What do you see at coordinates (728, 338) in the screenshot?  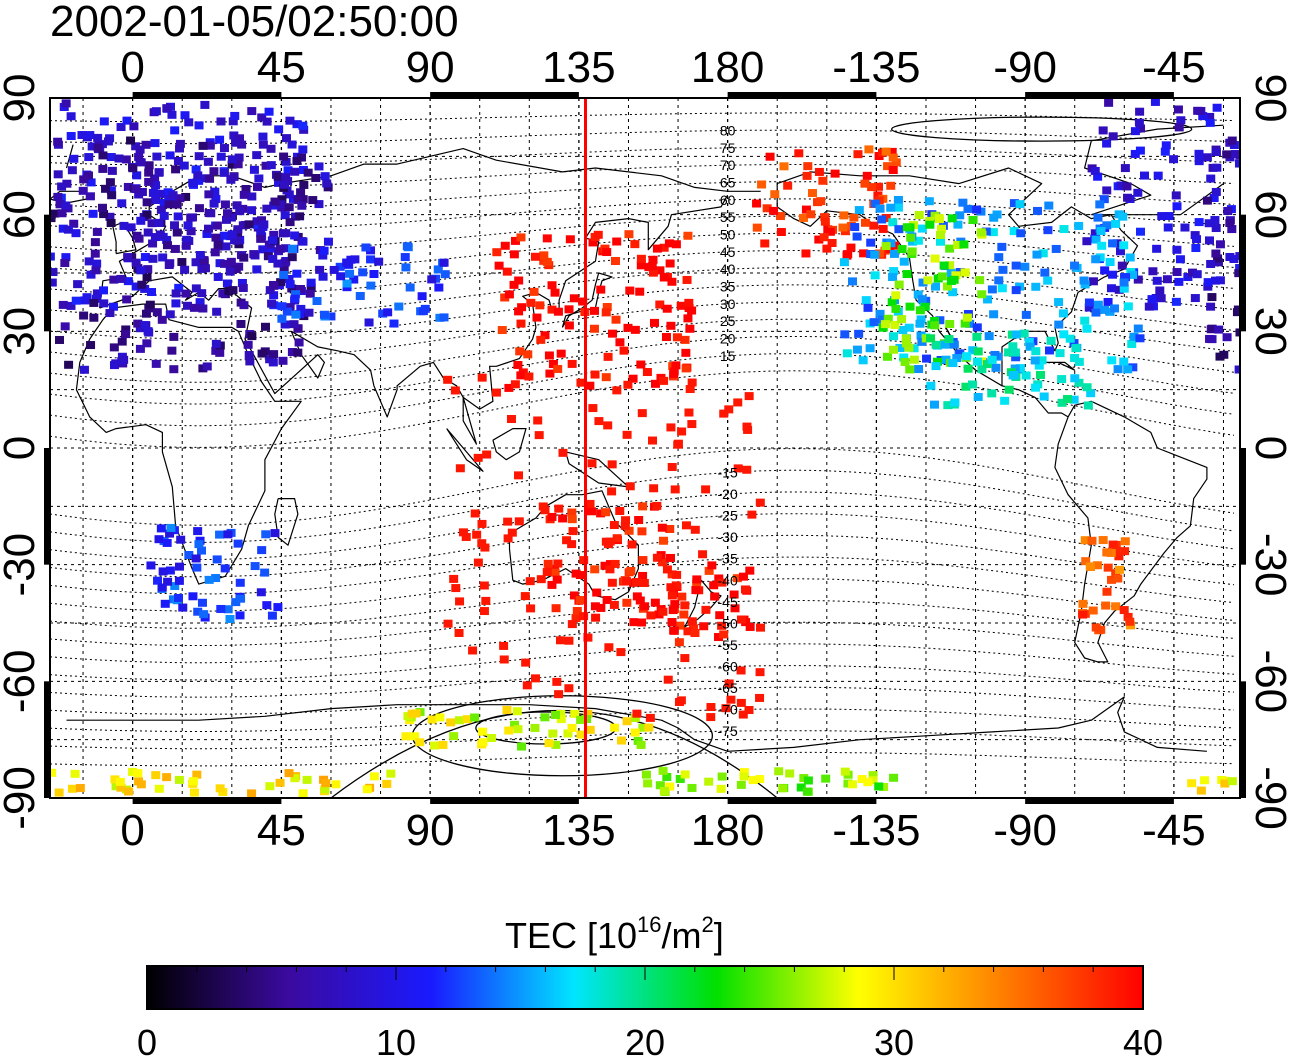 I see `contour-label-north: 20` at bounding box center [728, 338].